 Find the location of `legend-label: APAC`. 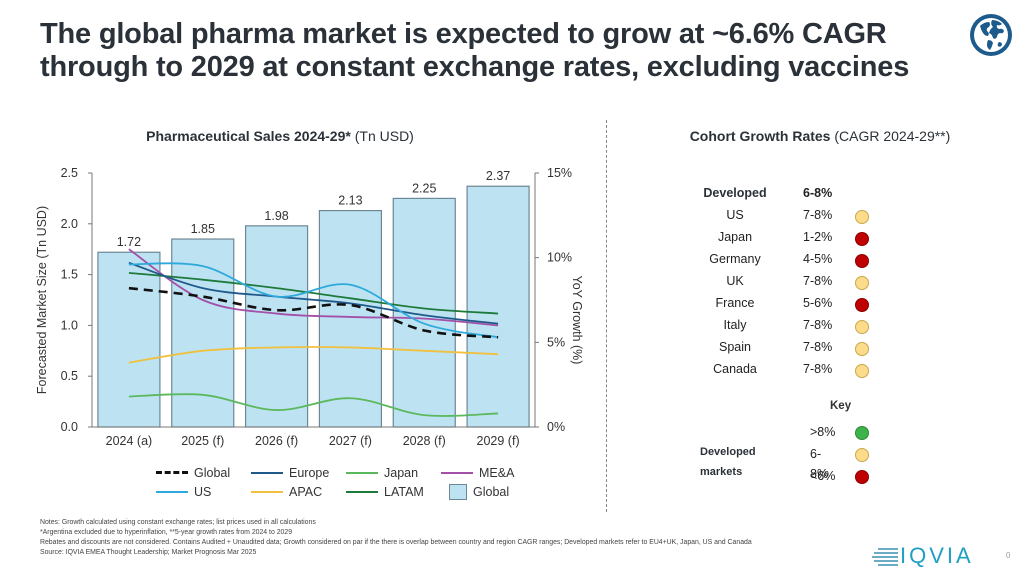

legend-label: APAC is located at coordinates (306, 491).